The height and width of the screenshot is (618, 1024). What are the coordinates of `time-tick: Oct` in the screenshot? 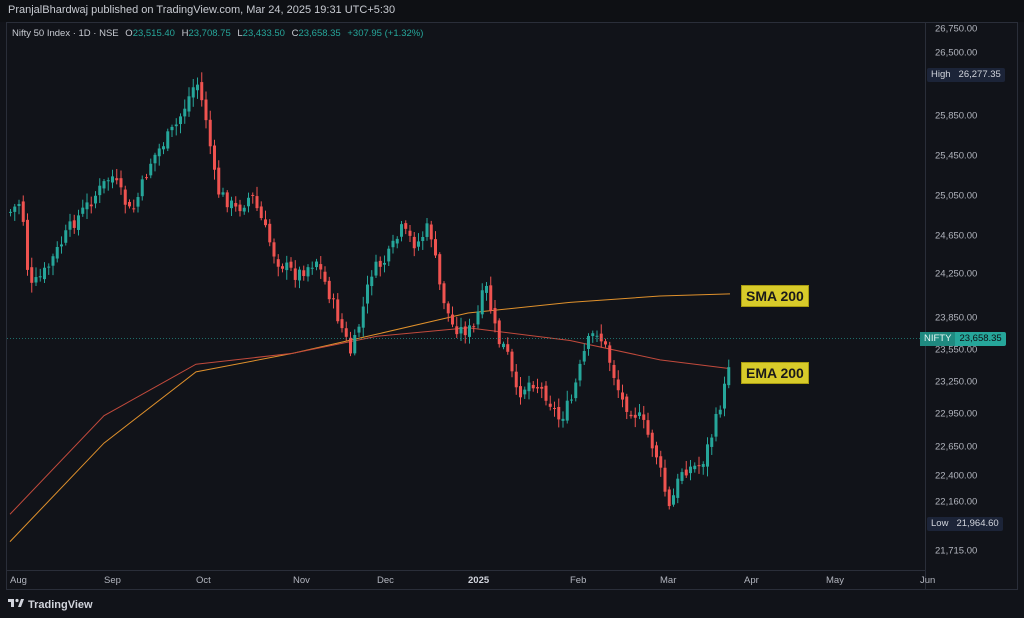 It's located at (203, 580).